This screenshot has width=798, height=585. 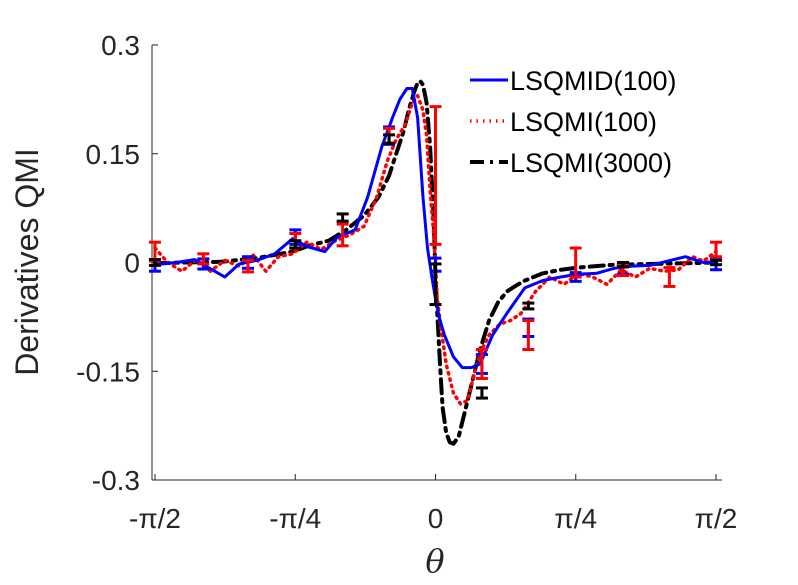 I want to click on y-axis-label: Derivatives QMI, so click(x=27, y=262).